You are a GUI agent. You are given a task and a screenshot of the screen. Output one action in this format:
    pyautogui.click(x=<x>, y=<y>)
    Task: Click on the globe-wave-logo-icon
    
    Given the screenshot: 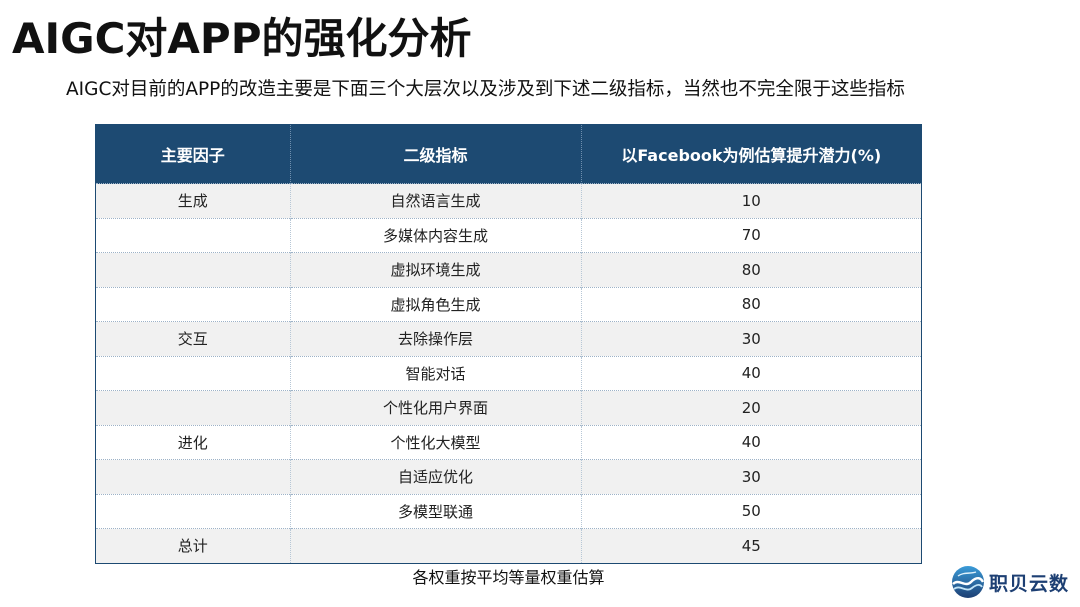 What is the action you would take?
    pyautogui.click(x=968, y=582)
    